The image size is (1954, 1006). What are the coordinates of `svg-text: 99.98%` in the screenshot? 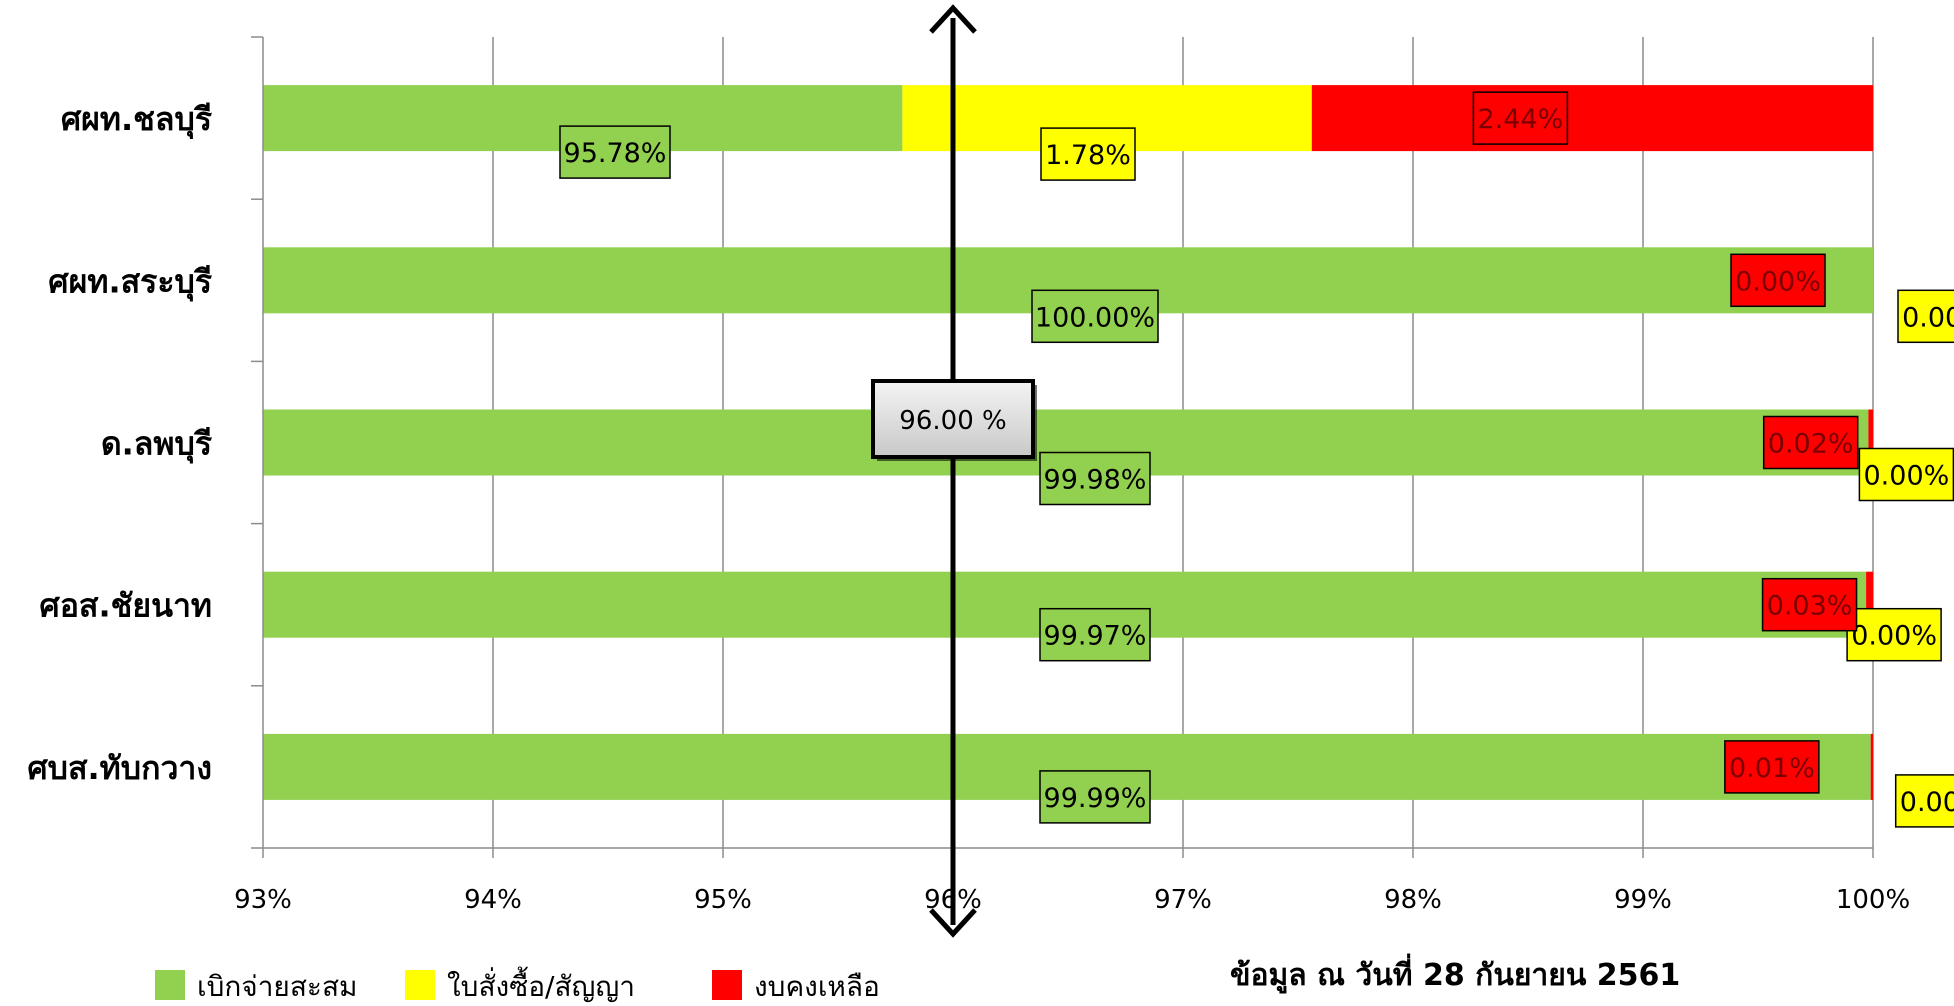 It's located at (1095, 480).